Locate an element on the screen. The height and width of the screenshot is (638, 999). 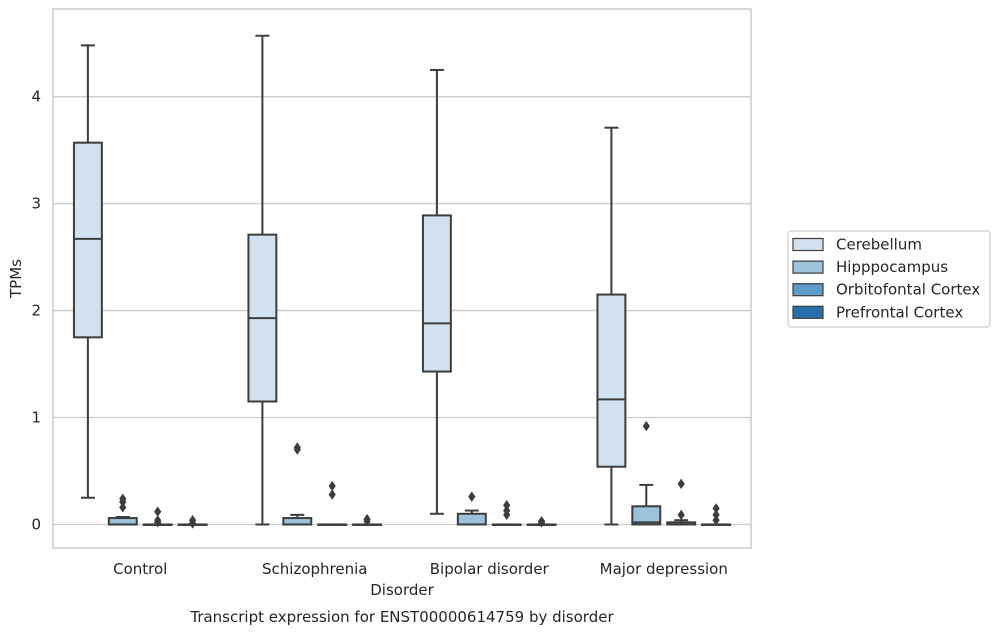
y-axis-label: TPMs is located at coordinates (16, 279).